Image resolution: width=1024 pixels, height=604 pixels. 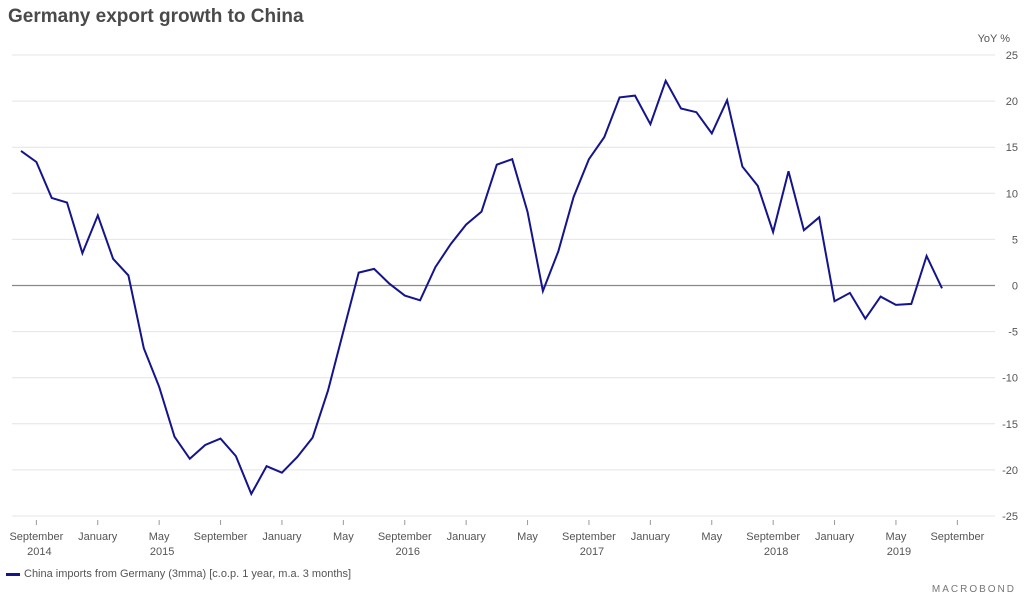 What do you see at coordinates (1010, 286) in the screenshot?
I see `y-axis: 25 20 15 10 5 0 -5 -10 -15 -20 -25` at bounding box center [1010, 286].